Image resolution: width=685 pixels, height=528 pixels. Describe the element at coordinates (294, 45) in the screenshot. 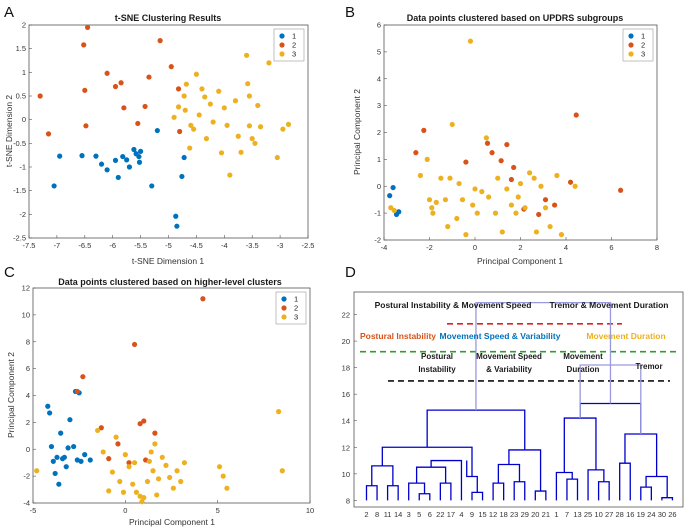

I see `panel-a-legend-label-2: 2` at that location.